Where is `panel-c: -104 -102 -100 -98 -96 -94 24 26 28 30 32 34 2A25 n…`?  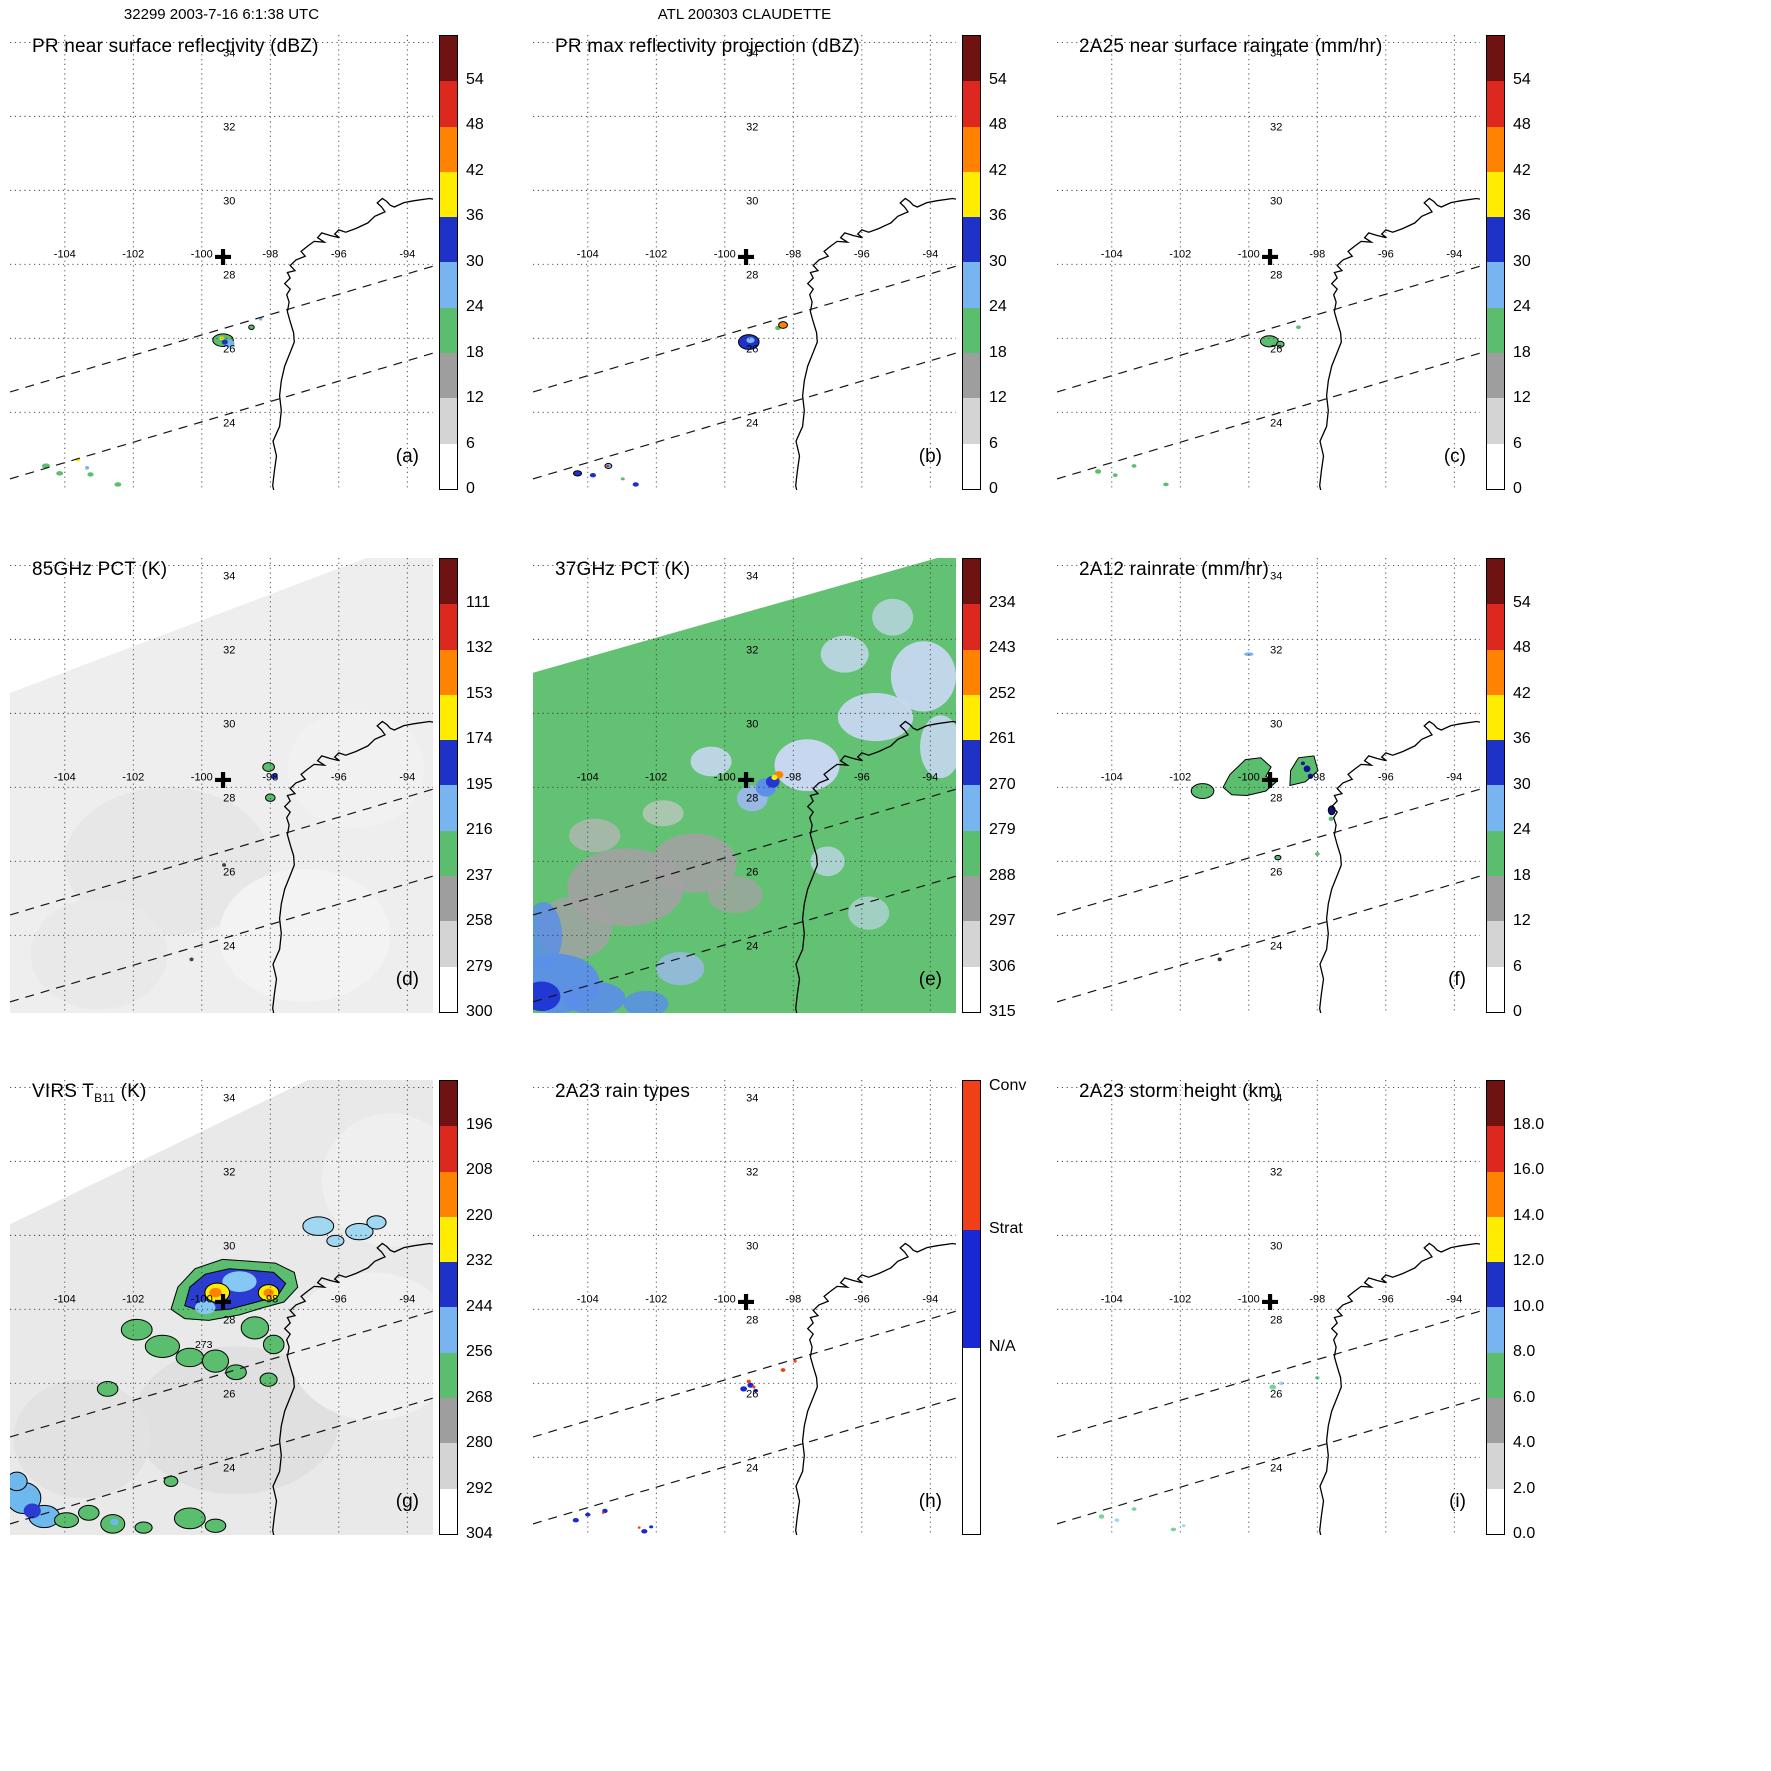
panel-c: -104 -102 -100 -98 -96 -94 24 26 28 30 32 34 2A25 n… is located at coordinates (1314, 266).